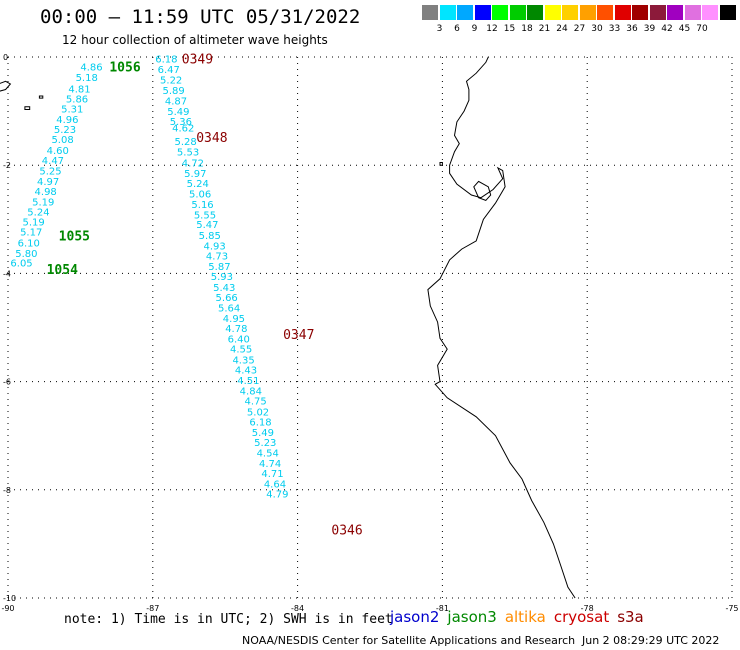 Image resolution: width=740 pixels, height=650 pixels. Describe the element at coordinates (200, 194) in the screenshot. I see `wave-height-label: 5.06` at that location.